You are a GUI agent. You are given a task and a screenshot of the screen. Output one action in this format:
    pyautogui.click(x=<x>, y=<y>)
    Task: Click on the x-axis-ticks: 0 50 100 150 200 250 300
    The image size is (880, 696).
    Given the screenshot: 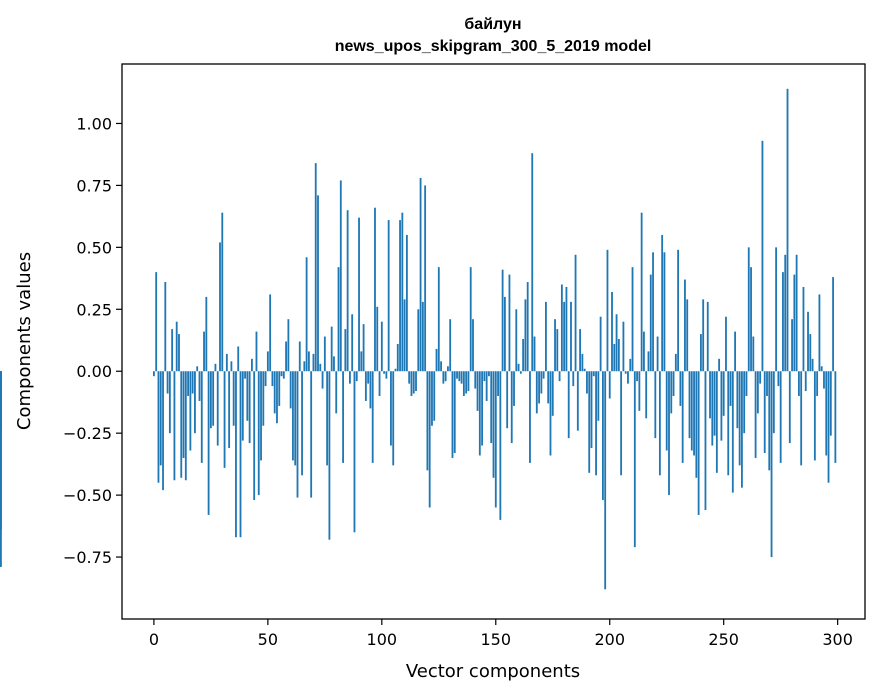 What is the action you would take?
    pyautogui.click(x=501, y=634)
    